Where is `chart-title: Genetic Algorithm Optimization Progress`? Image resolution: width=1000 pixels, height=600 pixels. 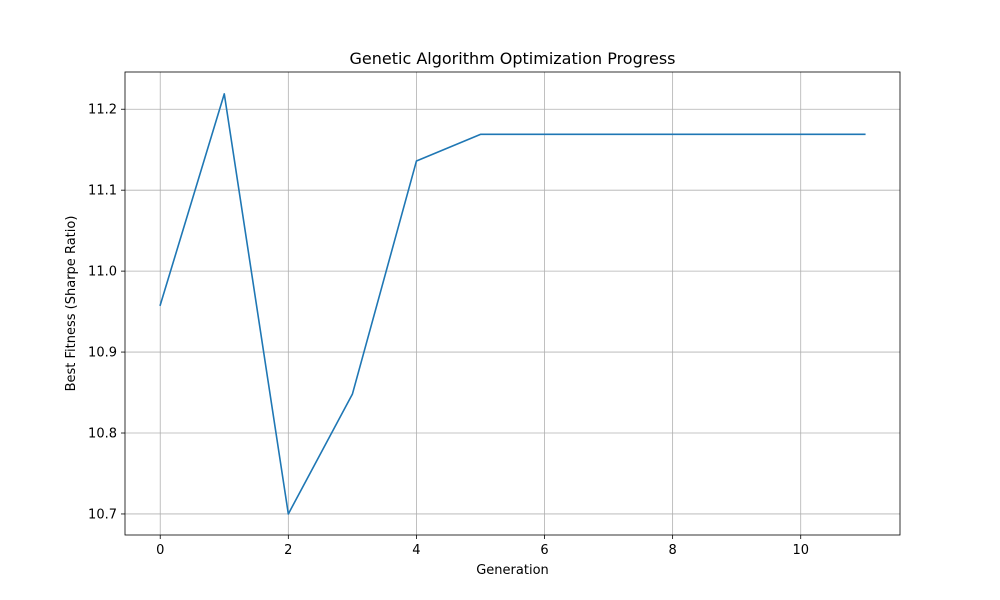 chart-title: Genetic Algorithm Optimization Progress is located at coordinates (513, 58).